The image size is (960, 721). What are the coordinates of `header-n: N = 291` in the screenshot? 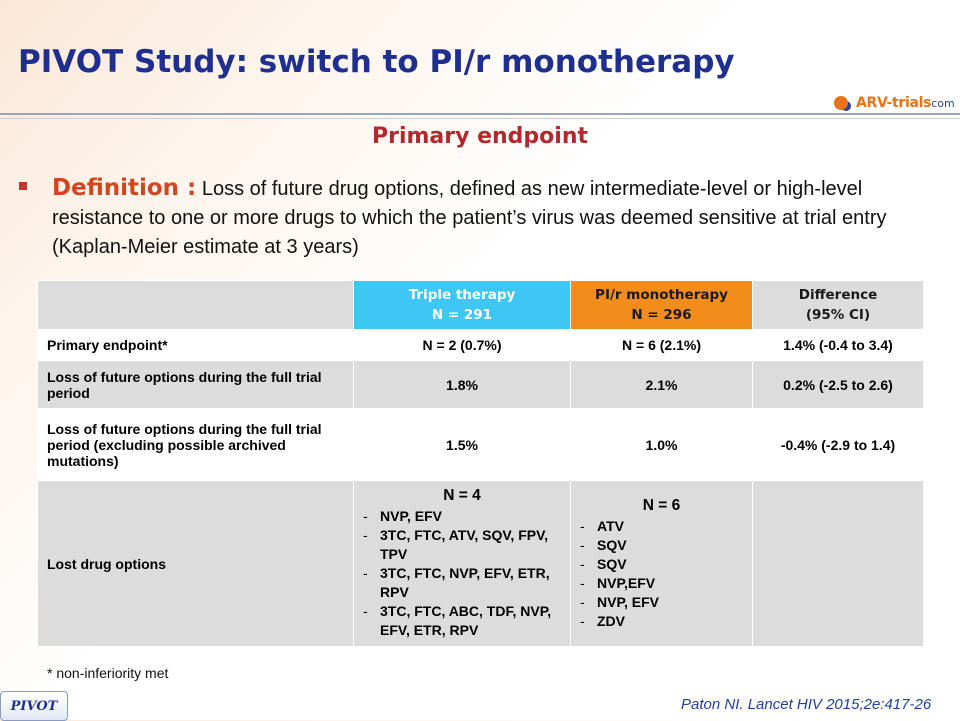 It's located at (462, 315).